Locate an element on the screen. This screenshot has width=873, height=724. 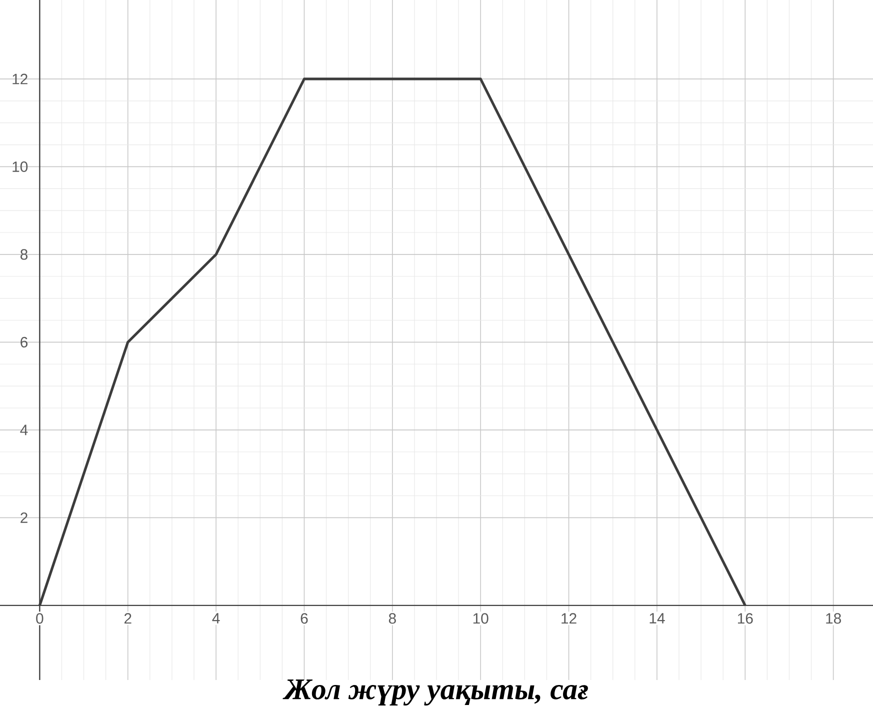
x-tick-label: 4 is located at coordinates (216, 618).